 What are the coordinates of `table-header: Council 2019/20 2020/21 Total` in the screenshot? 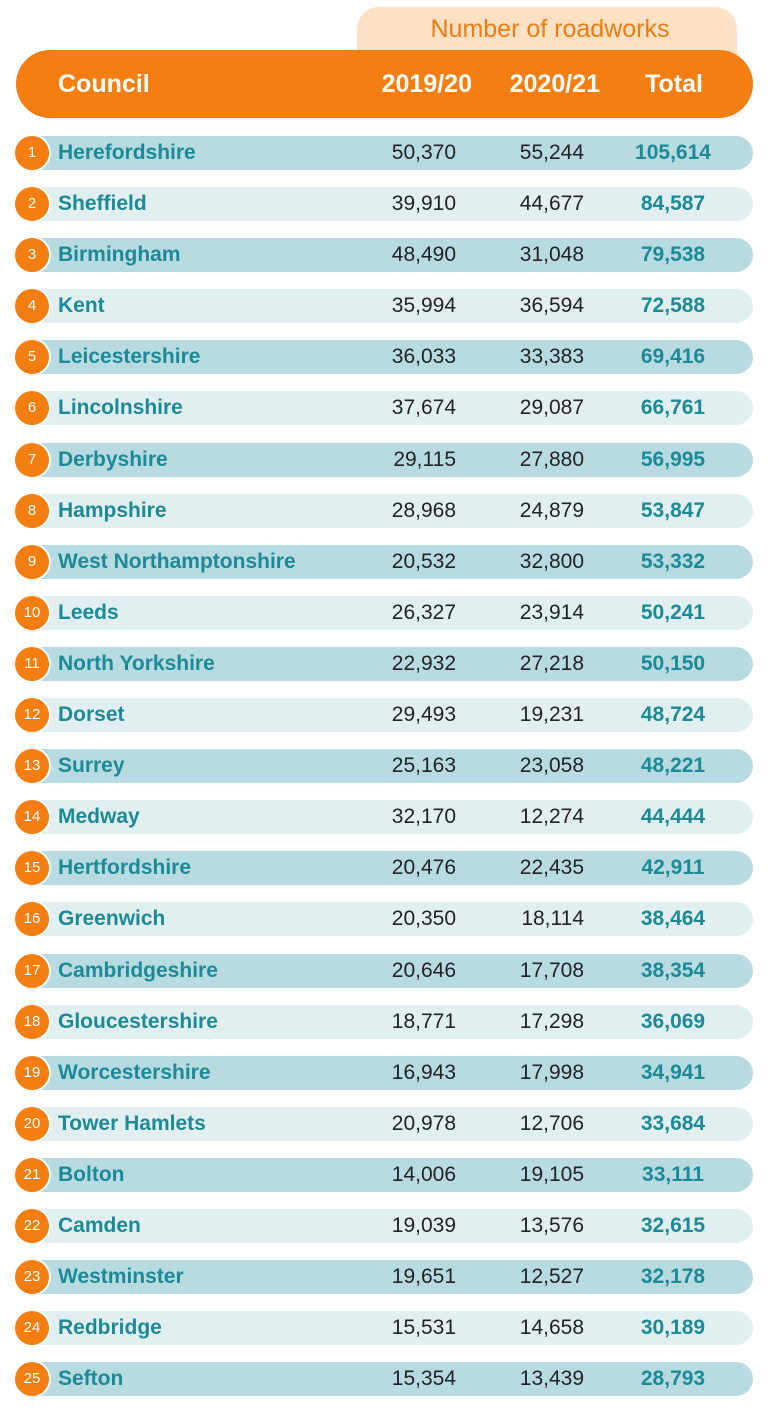 It's located at (384, 84).